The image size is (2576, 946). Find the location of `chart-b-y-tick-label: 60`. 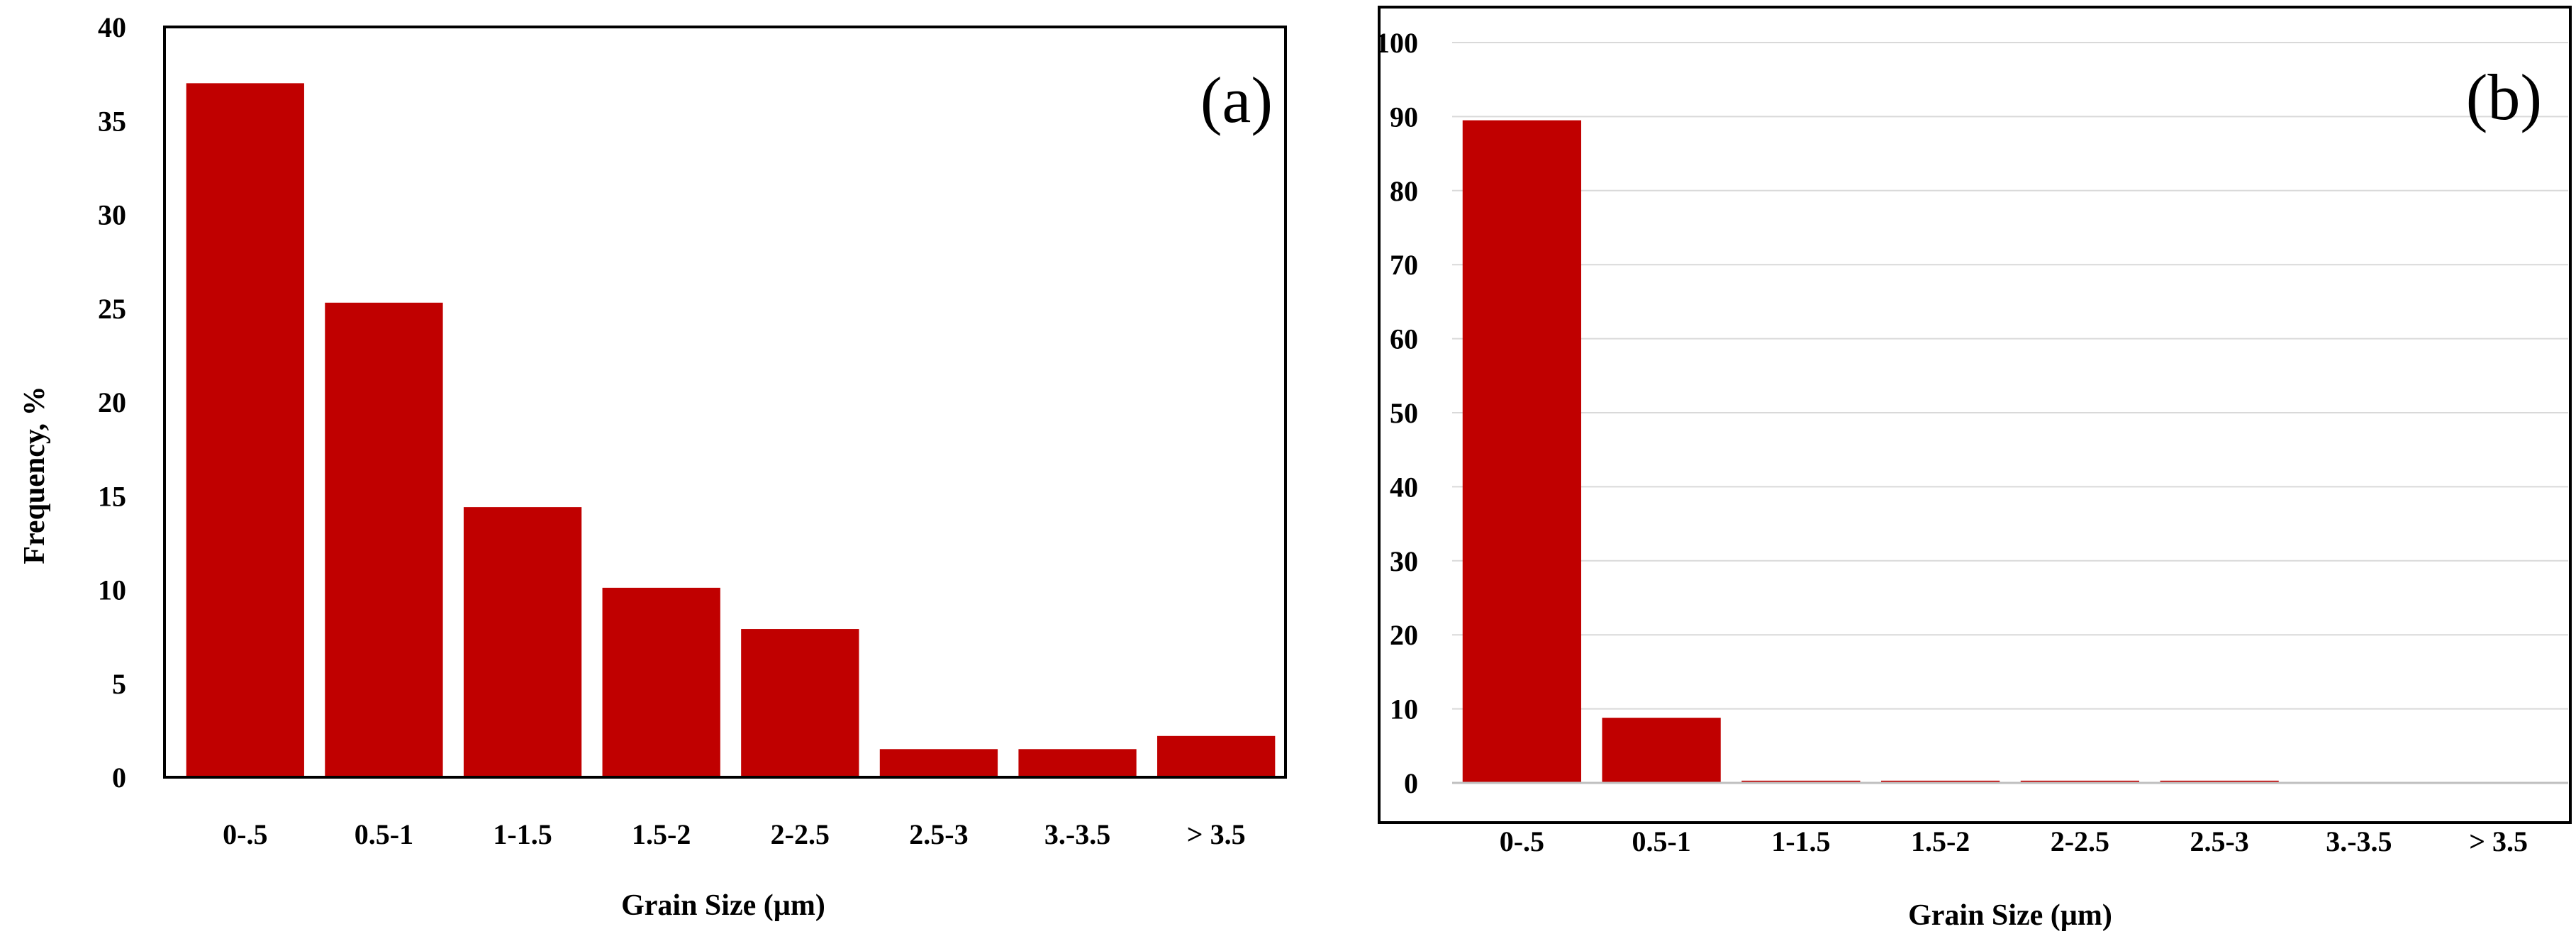

chart-b-y-tick-label: 60 is located at coordinates (1404, 339).